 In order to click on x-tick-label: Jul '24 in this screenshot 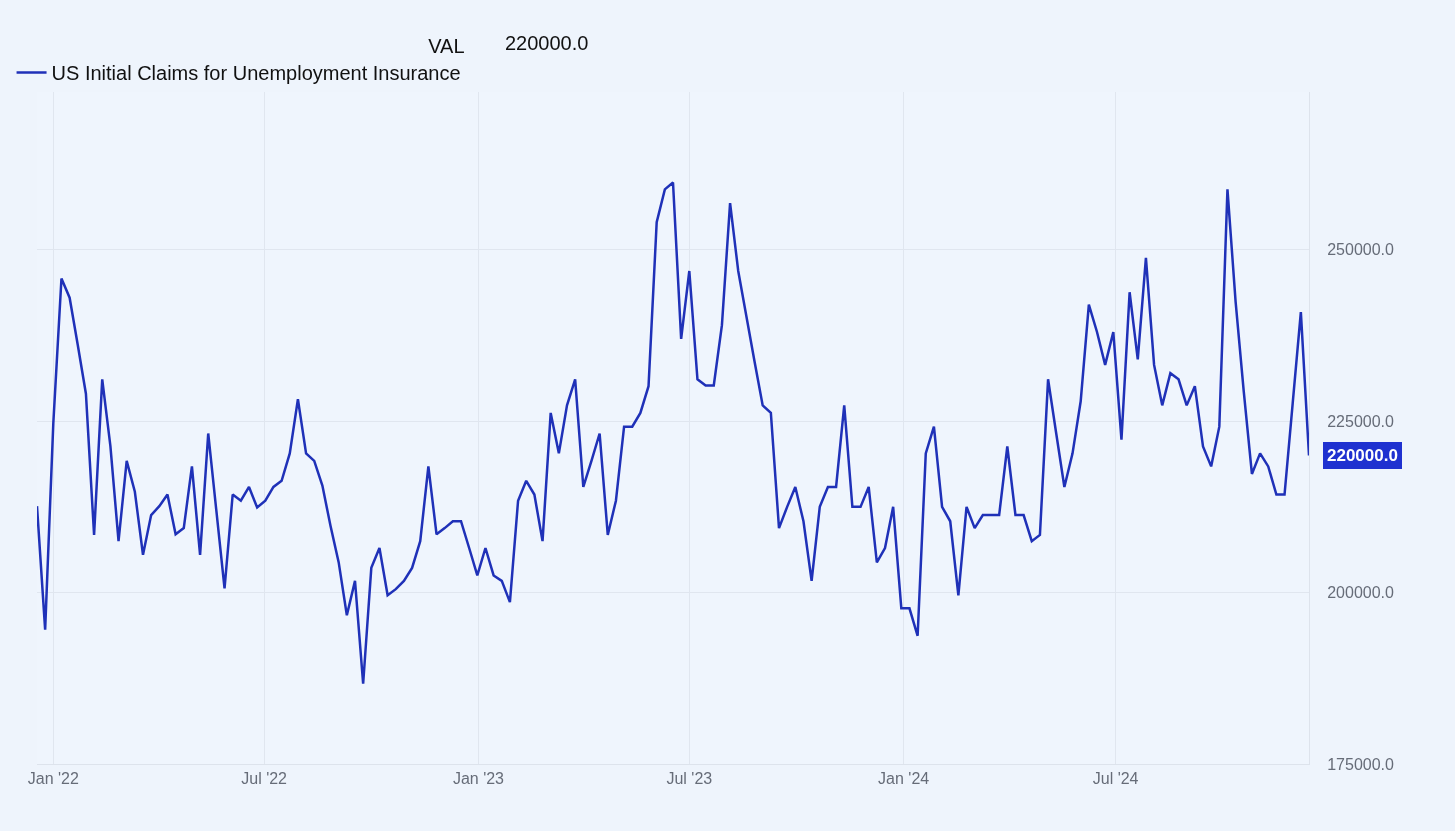, I will do `click(1115, 779)`.